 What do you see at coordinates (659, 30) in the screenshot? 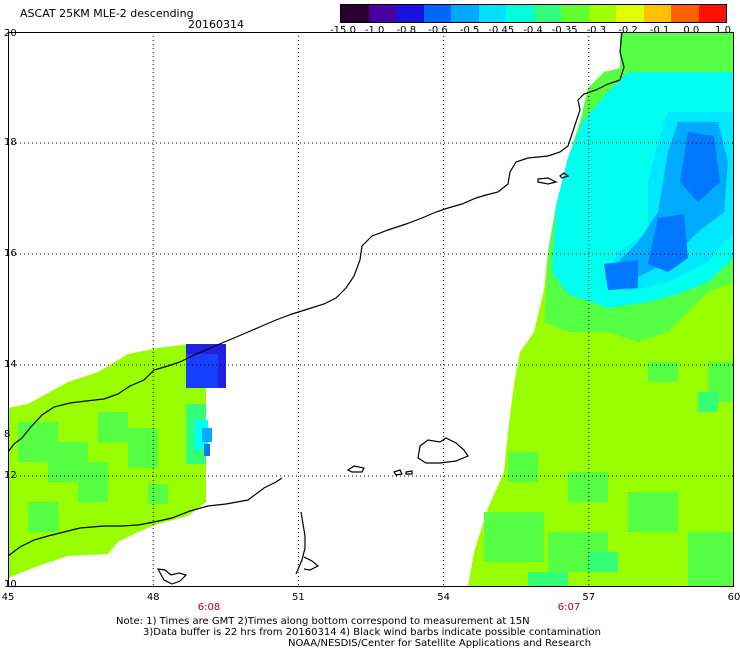
I see `color-scale-label: -0.1` at bounding box center [659, 30].